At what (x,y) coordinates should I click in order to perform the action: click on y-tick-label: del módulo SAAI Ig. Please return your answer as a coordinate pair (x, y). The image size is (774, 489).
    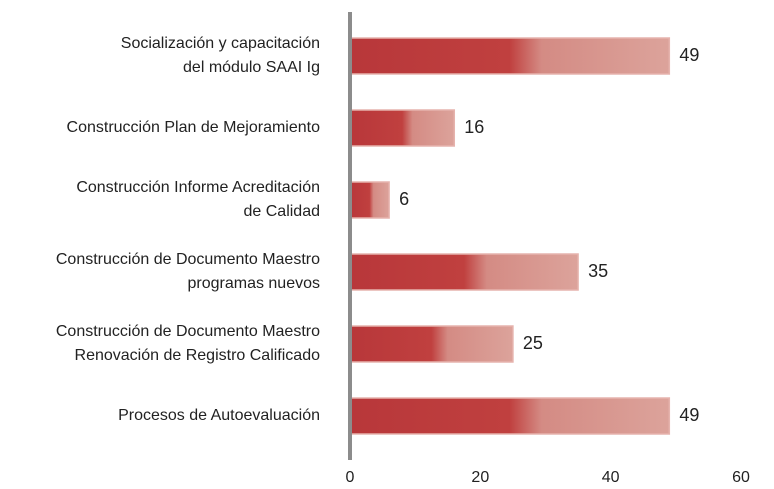
    Looking at the image, I should click on (251, 67).